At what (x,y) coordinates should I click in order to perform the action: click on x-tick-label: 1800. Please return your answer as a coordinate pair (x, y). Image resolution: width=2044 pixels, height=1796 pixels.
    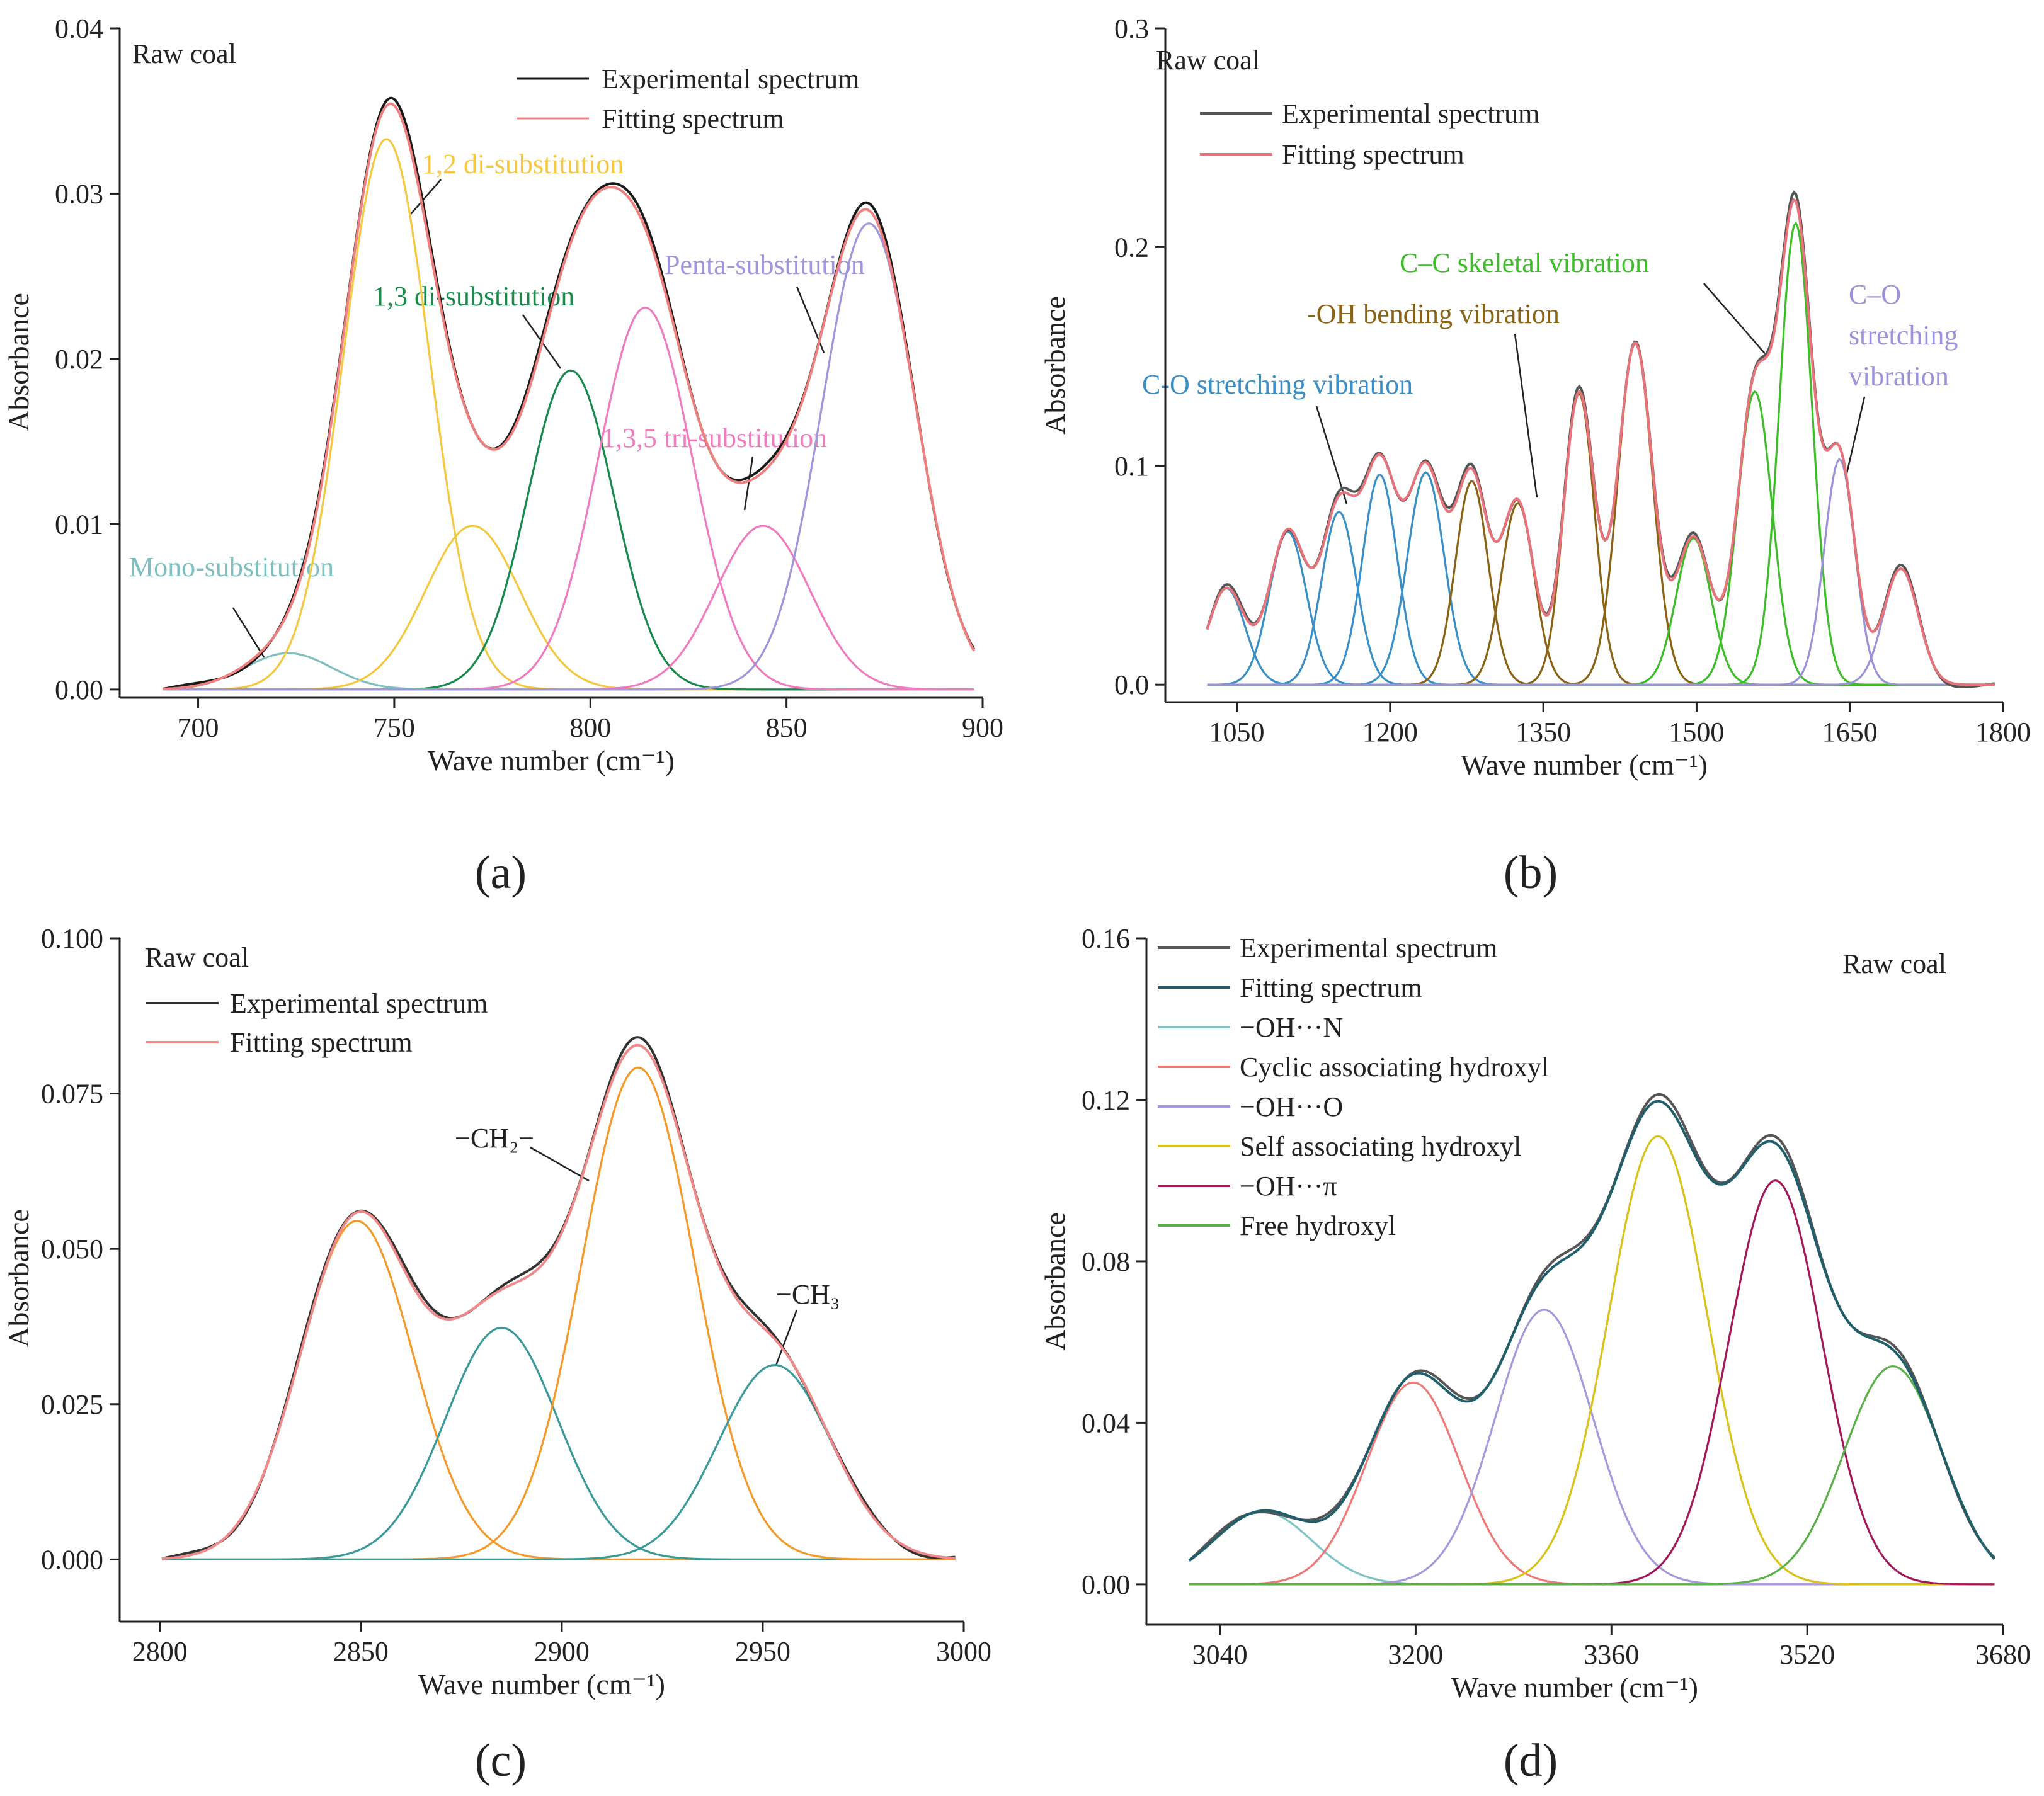
    Looking at the image, I should click on (2003, 732).